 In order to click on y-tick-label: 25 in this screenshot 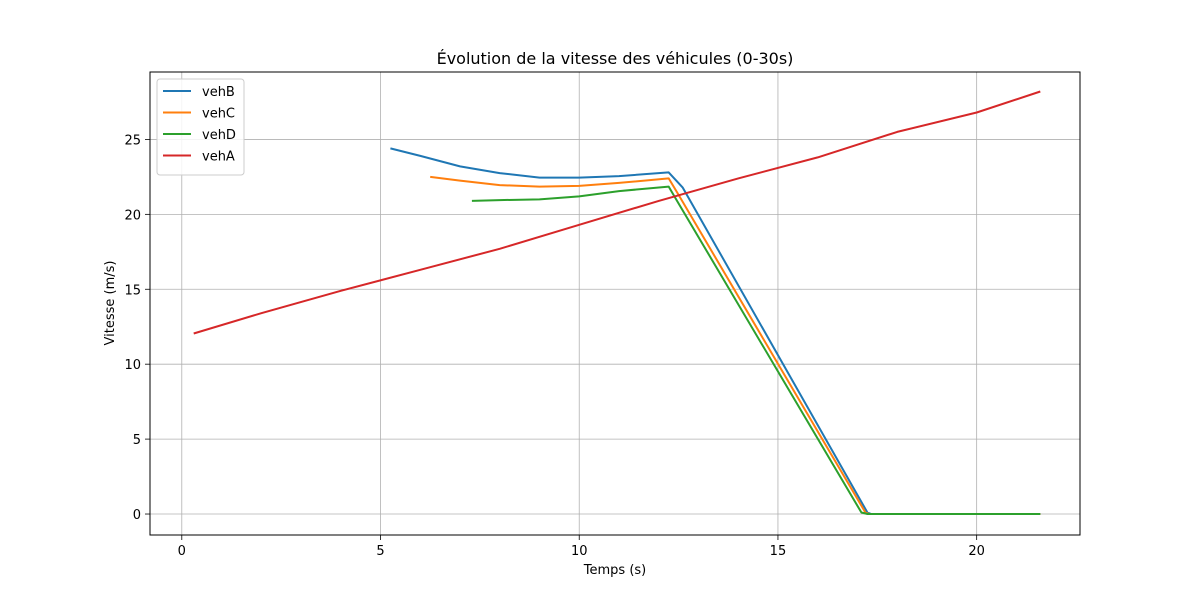, I will do `click(132, 140)`.